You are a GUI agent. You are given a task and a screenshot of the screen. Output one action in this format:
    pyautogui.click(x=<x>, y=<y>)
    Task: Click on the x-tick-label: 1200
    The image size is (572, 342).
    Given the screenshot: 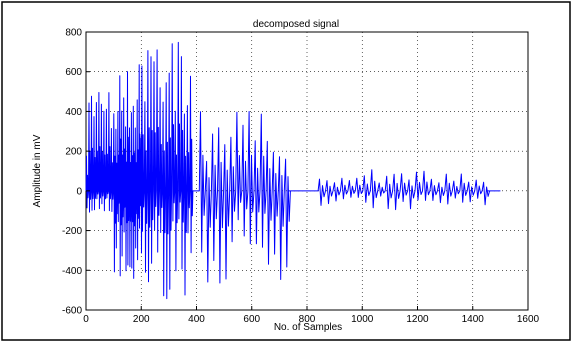 What is the action you would take?
    pyautogui.click(x=417, y=319)
    